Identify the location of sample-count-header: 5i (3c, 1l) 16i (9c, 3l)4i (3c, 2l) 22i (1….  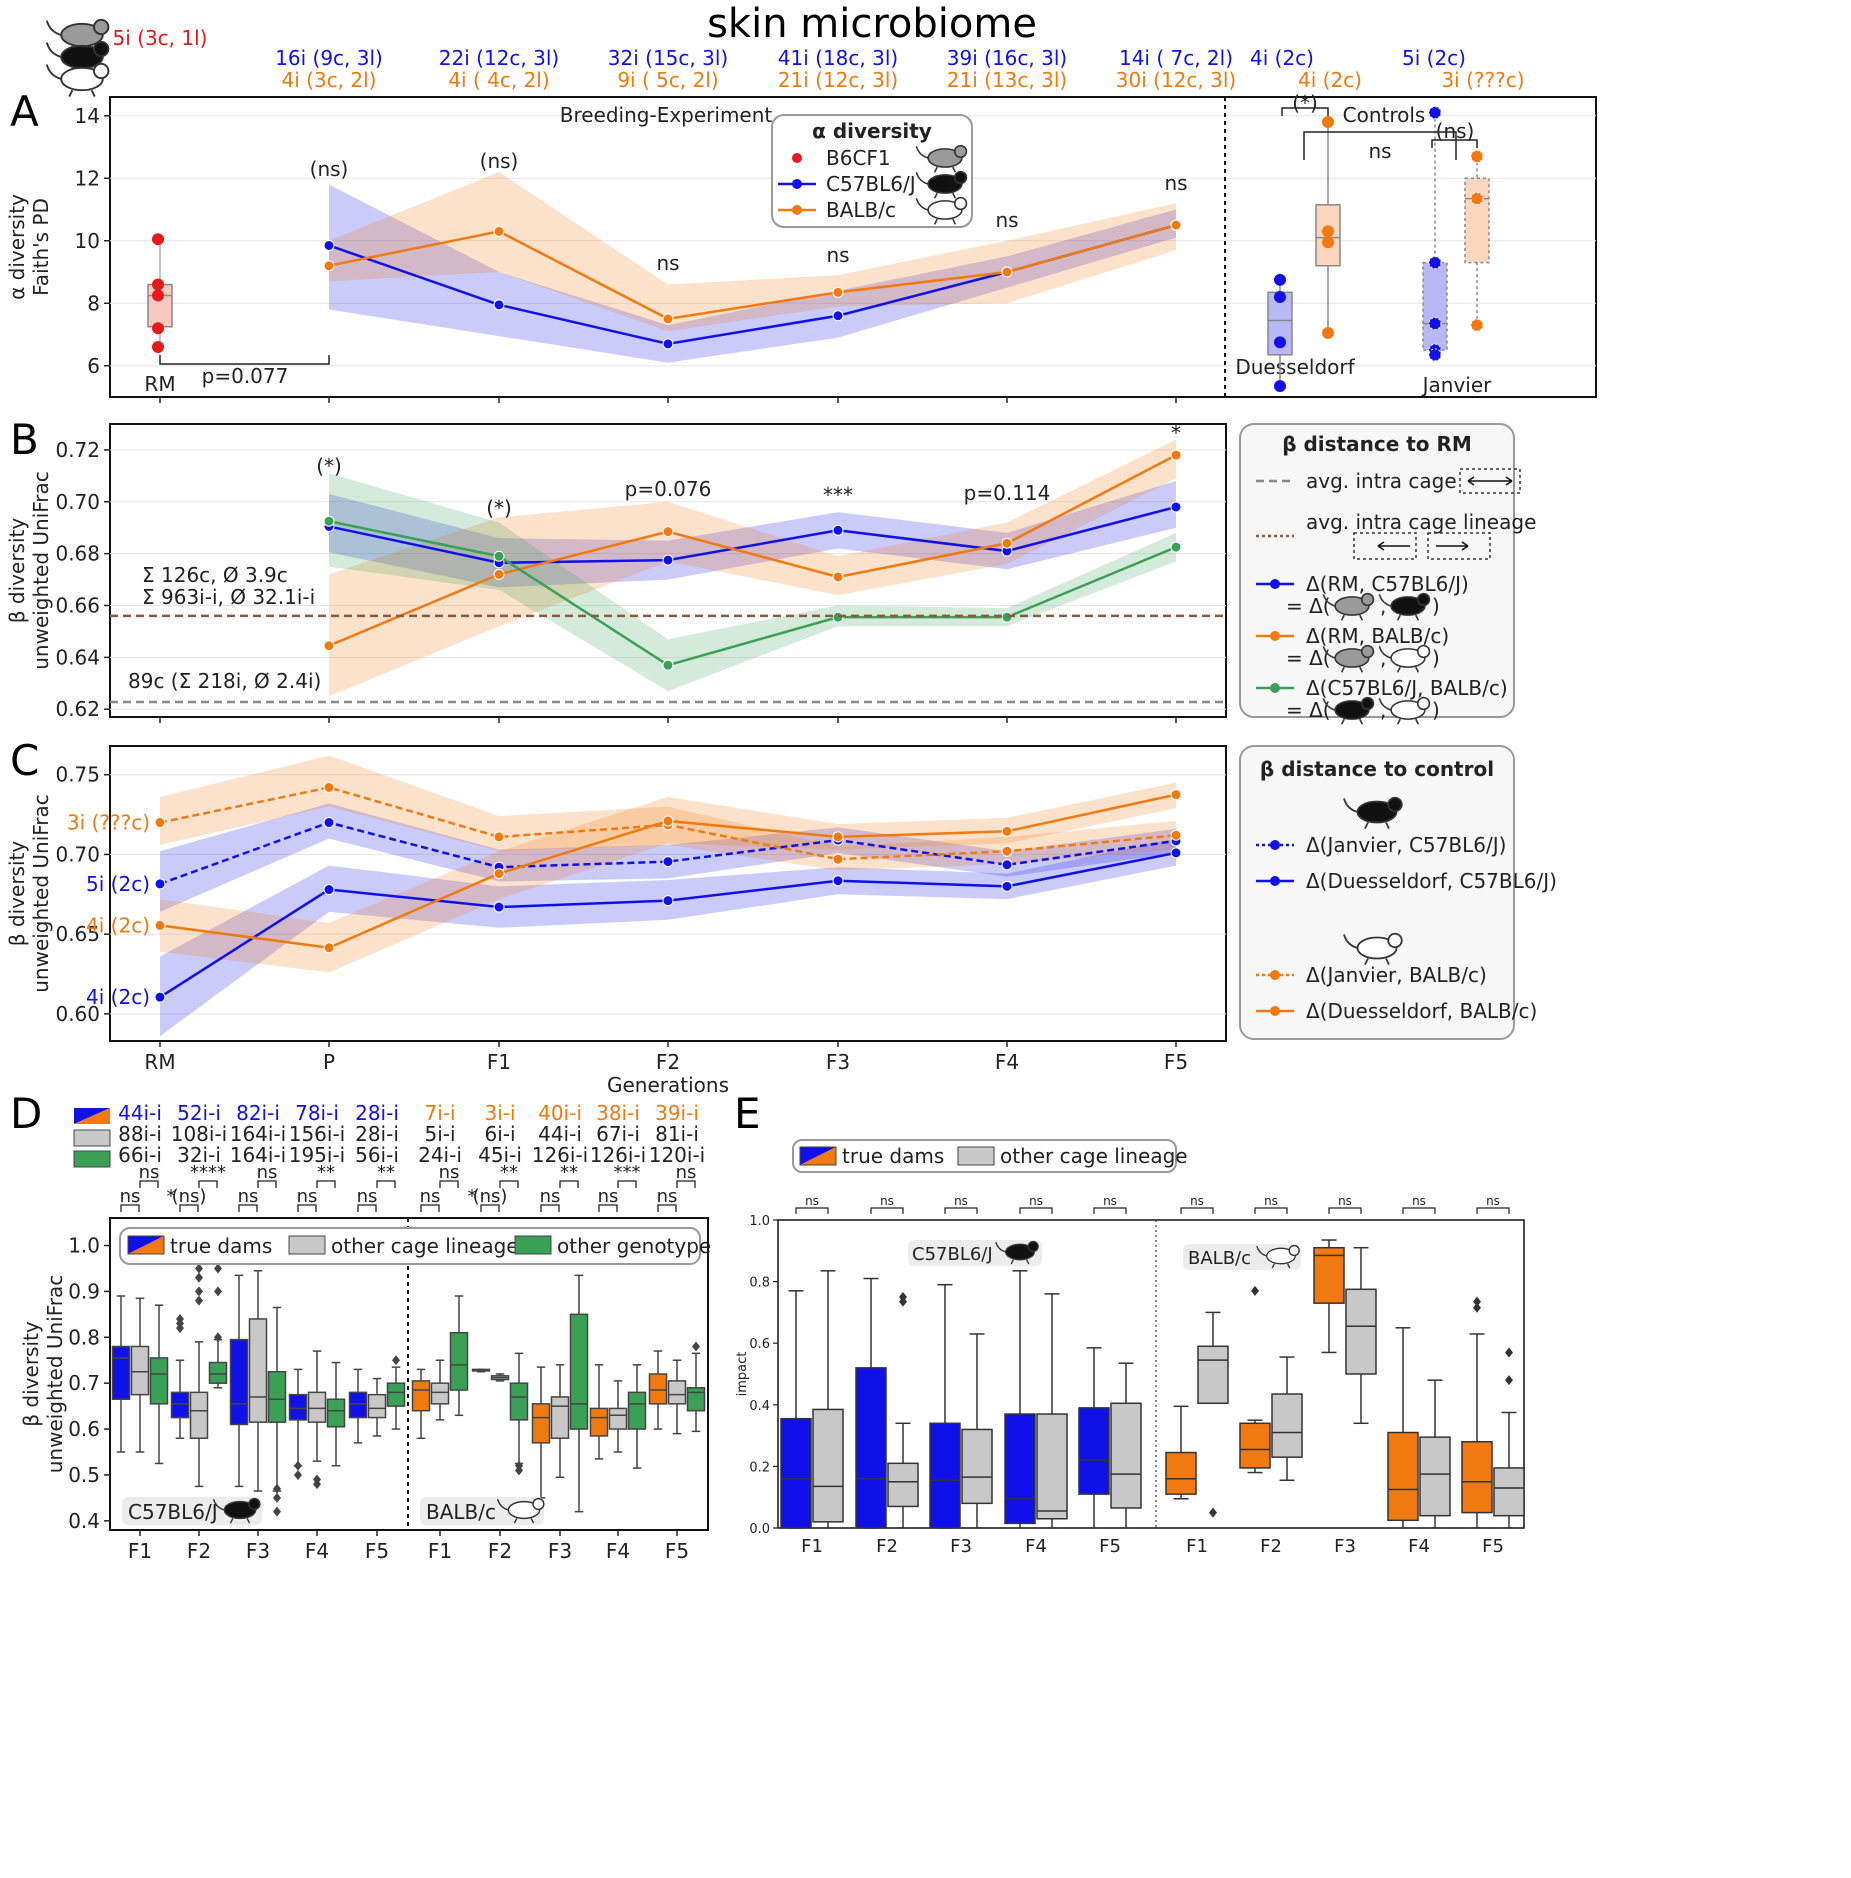
(785, 58).